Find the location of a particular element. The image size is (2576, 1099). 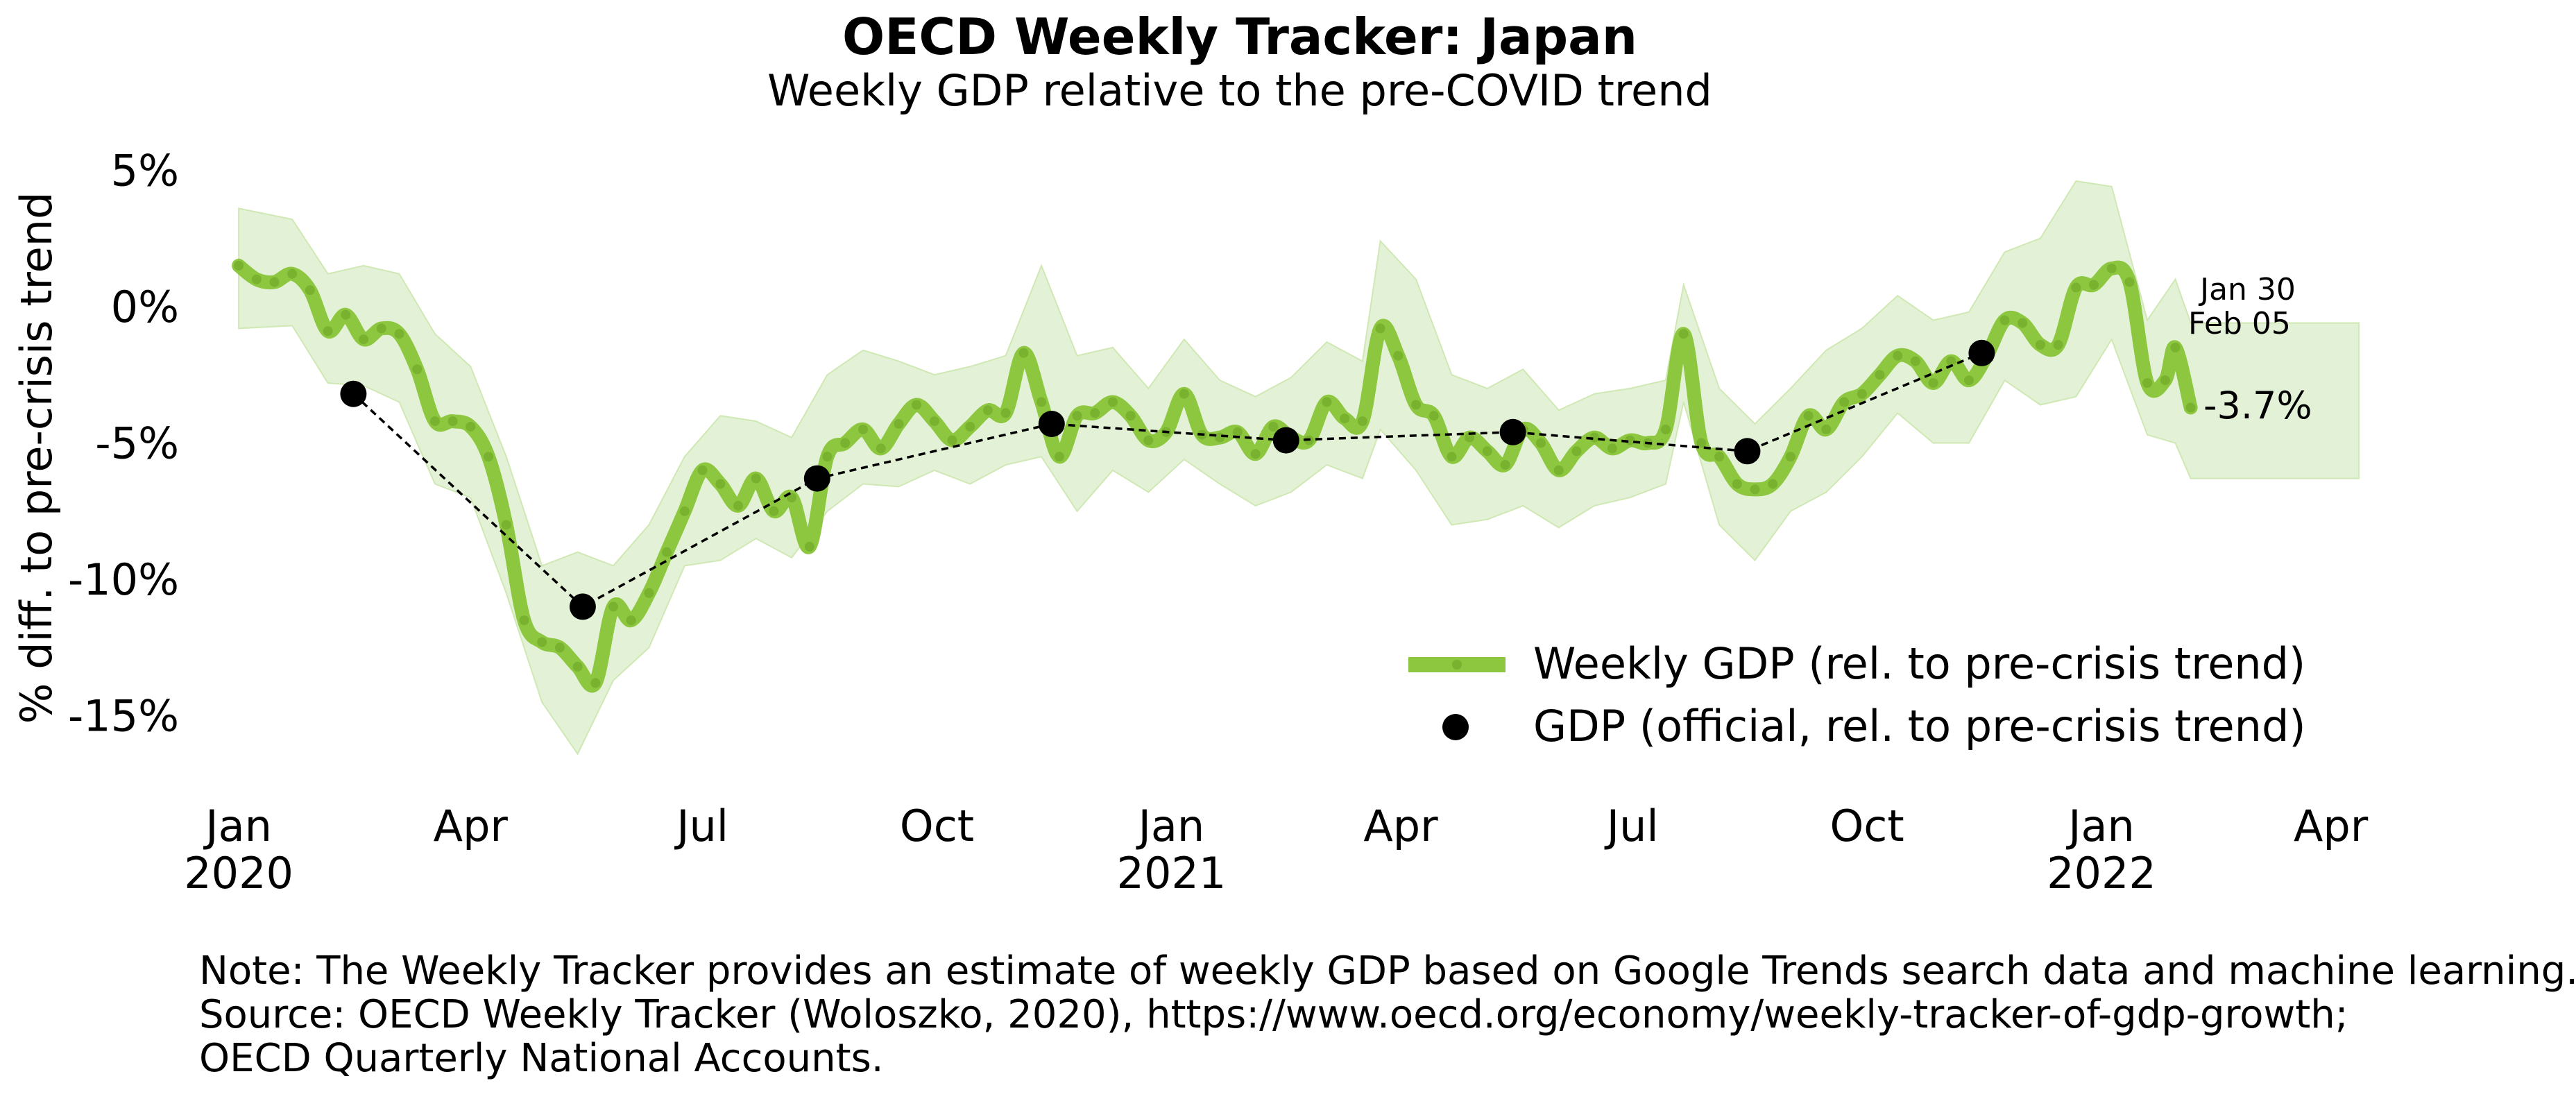

y-tick-label-1: 0% is located at coordinates (145, 307).